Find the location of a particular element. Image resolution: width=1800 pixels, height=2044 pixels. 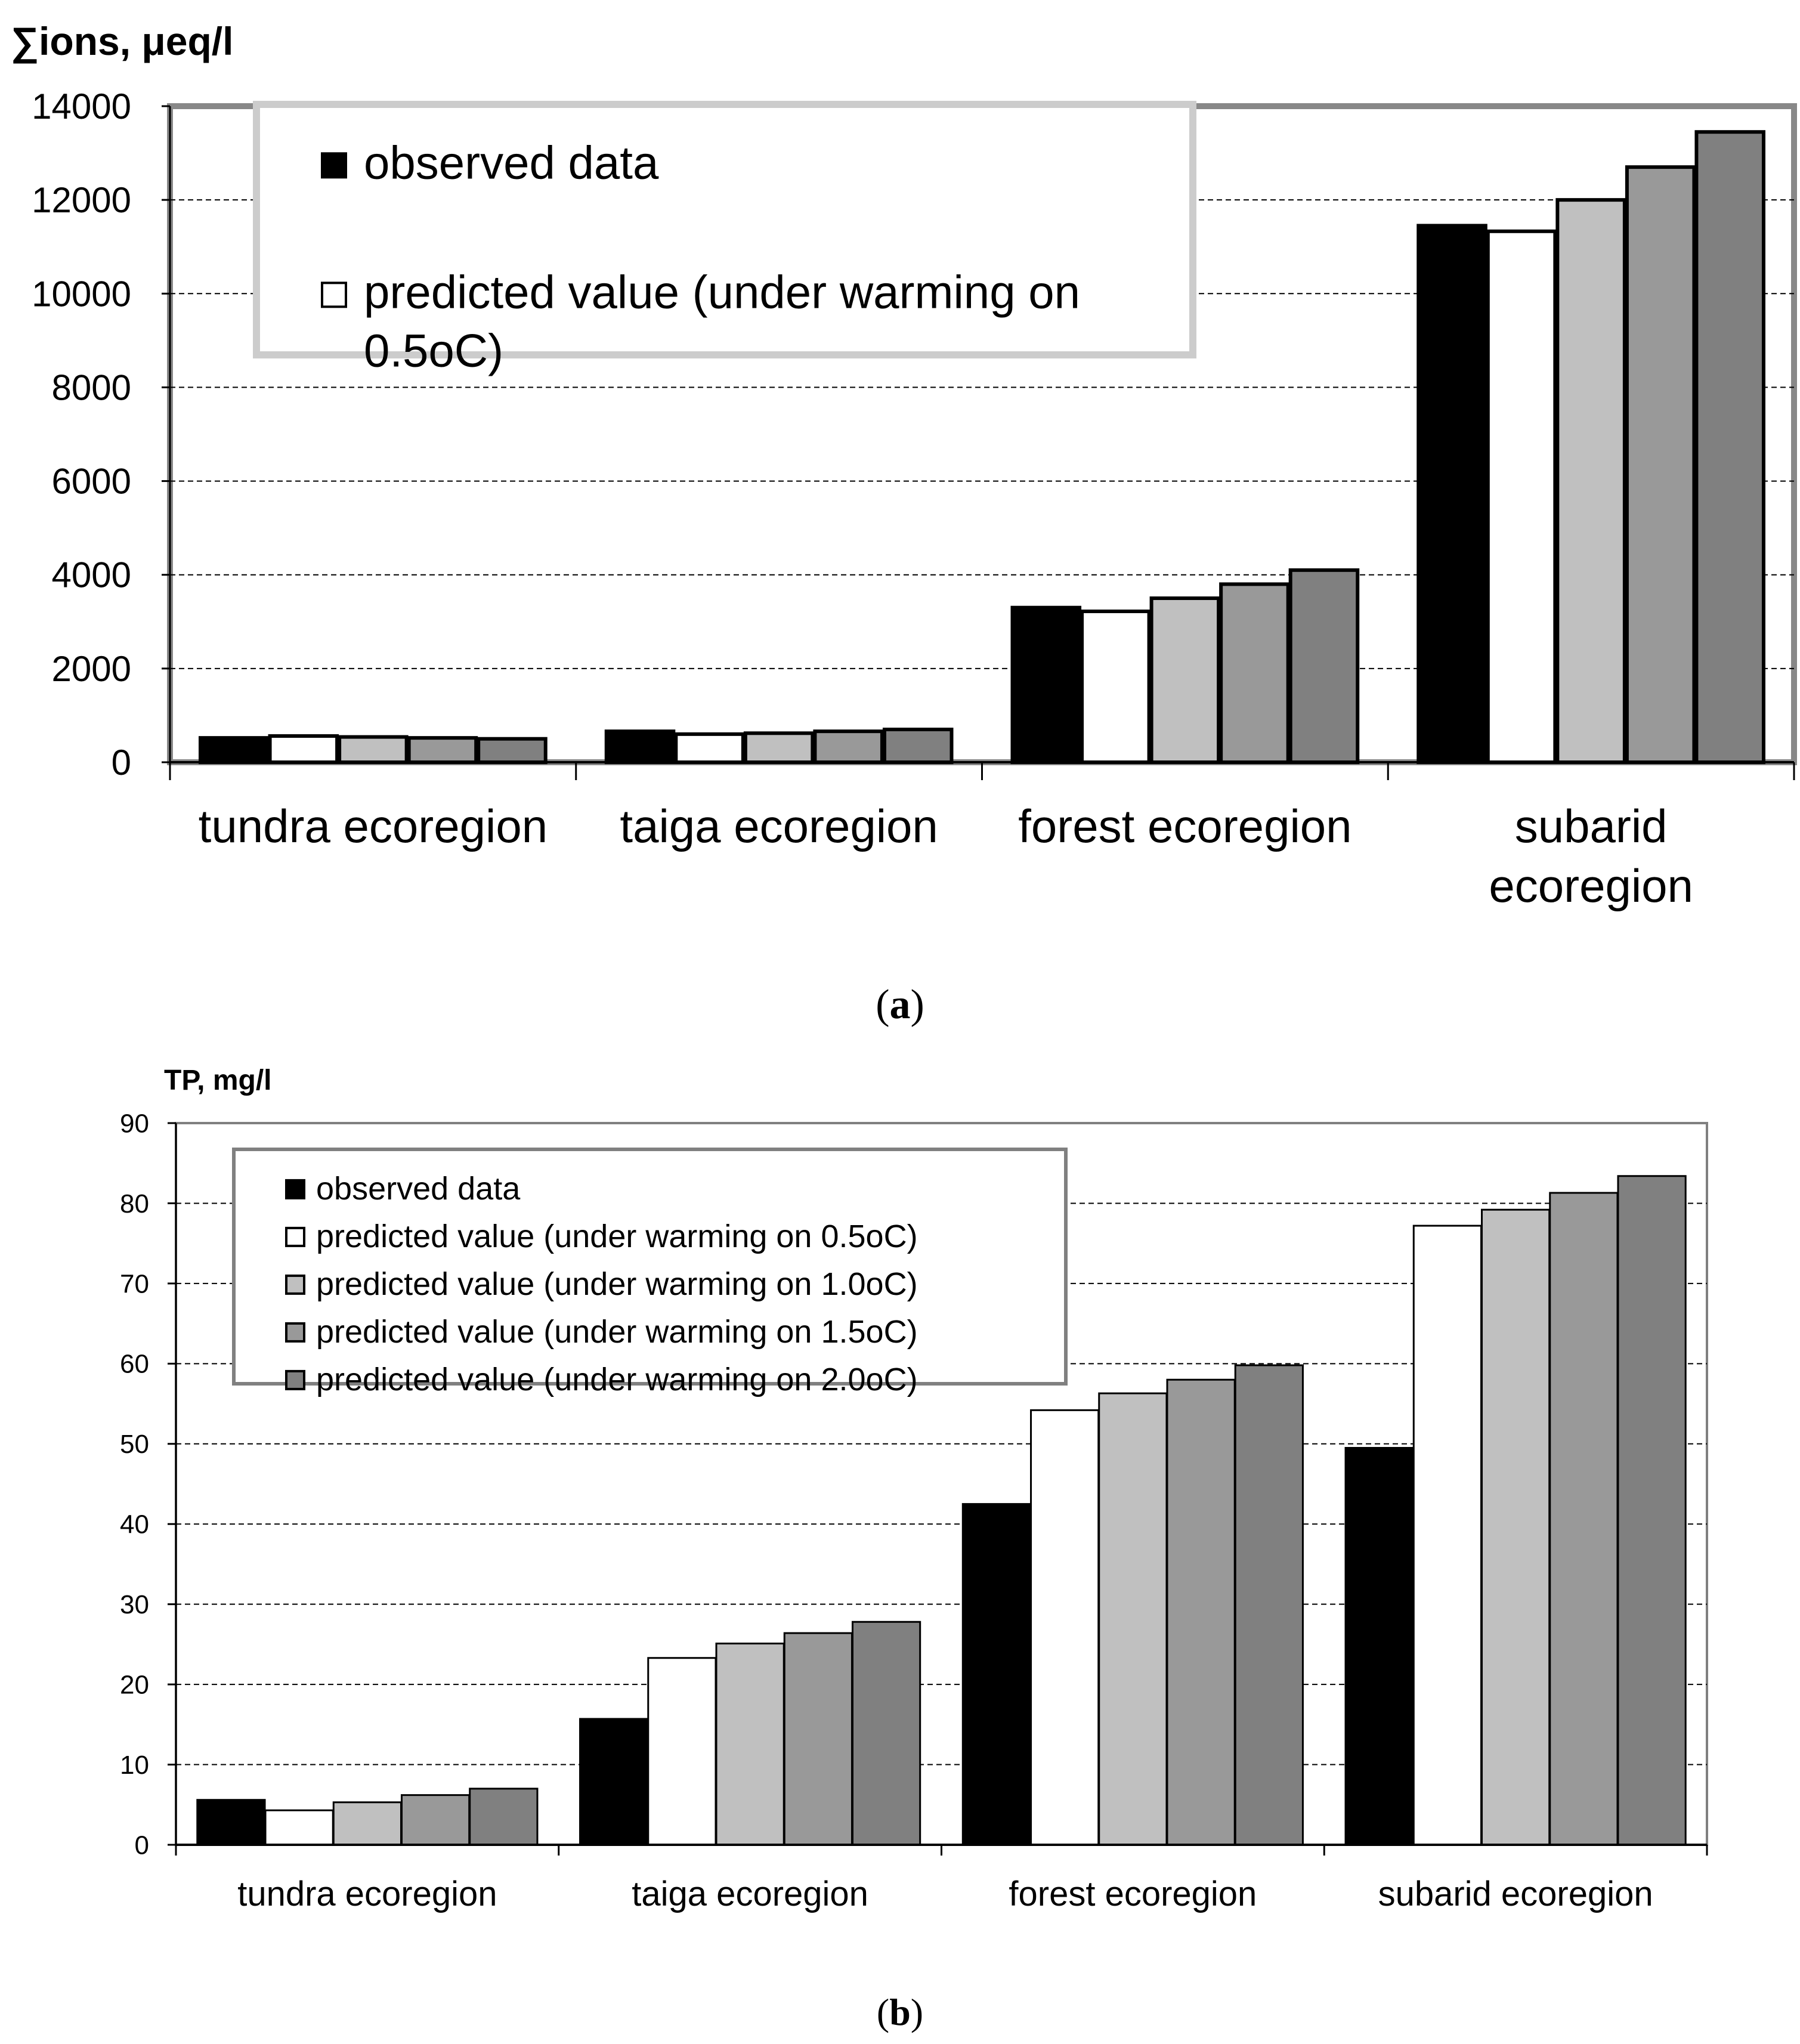

bar-b-s4-c2 is located at coordinates (1269, 1605).